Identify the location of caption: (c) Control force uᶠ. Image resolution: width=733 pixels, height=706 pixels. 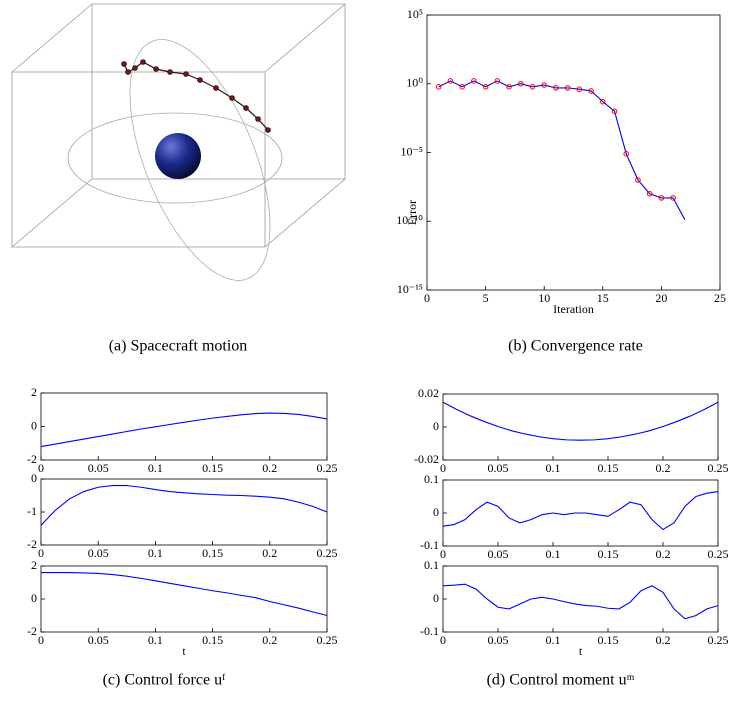
(165, 680).